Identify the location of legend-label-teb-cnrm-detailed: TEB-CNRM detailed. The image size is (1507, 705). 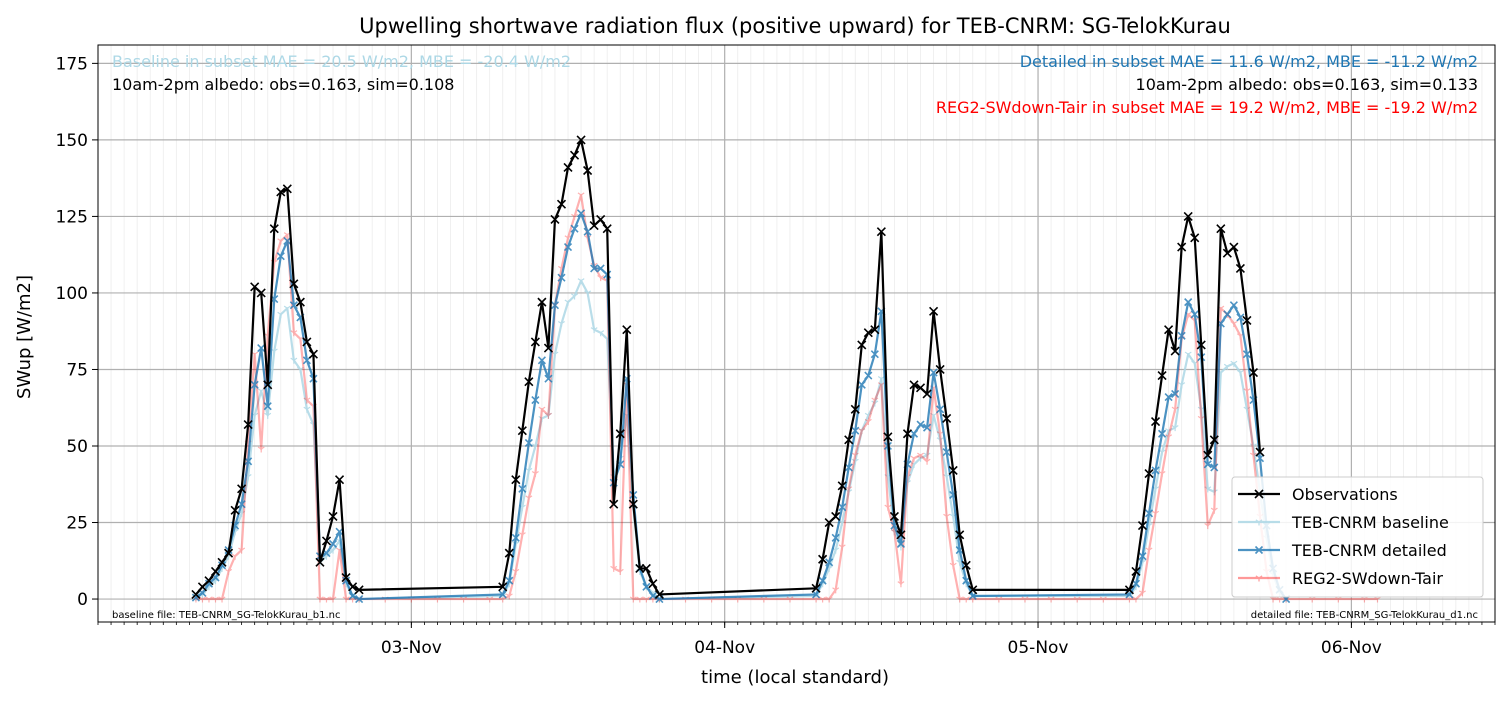
(1369, 550).